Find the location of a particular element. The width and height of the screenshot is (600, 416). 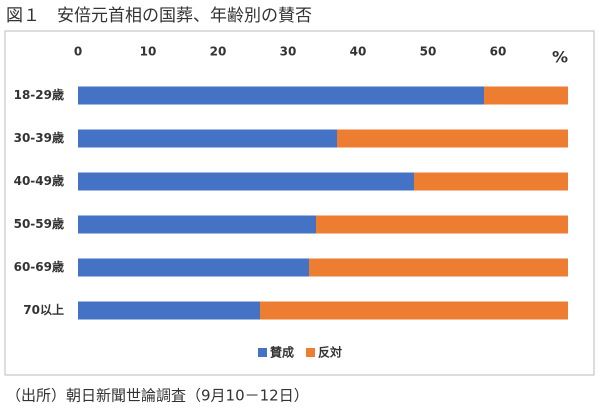

legend-label: 反対 is located at coordinates (330, 352).